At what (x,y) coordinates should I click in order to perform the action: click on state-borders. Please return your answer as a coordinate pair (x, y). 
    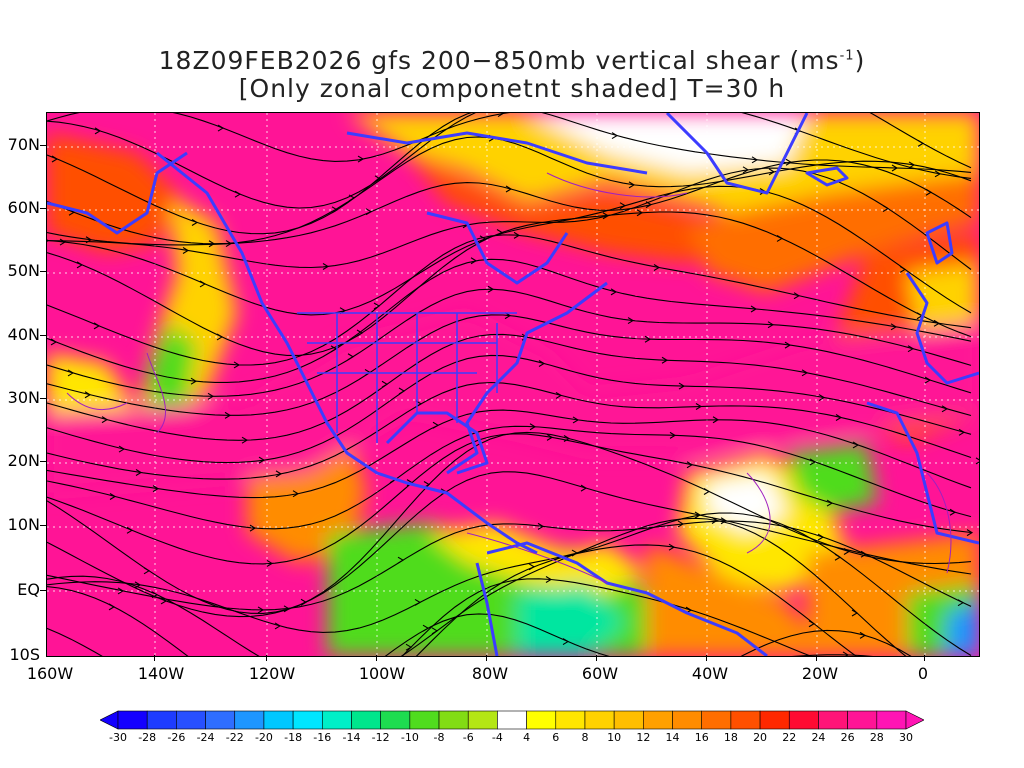
    Looking at the image, I should click on (407, 377).